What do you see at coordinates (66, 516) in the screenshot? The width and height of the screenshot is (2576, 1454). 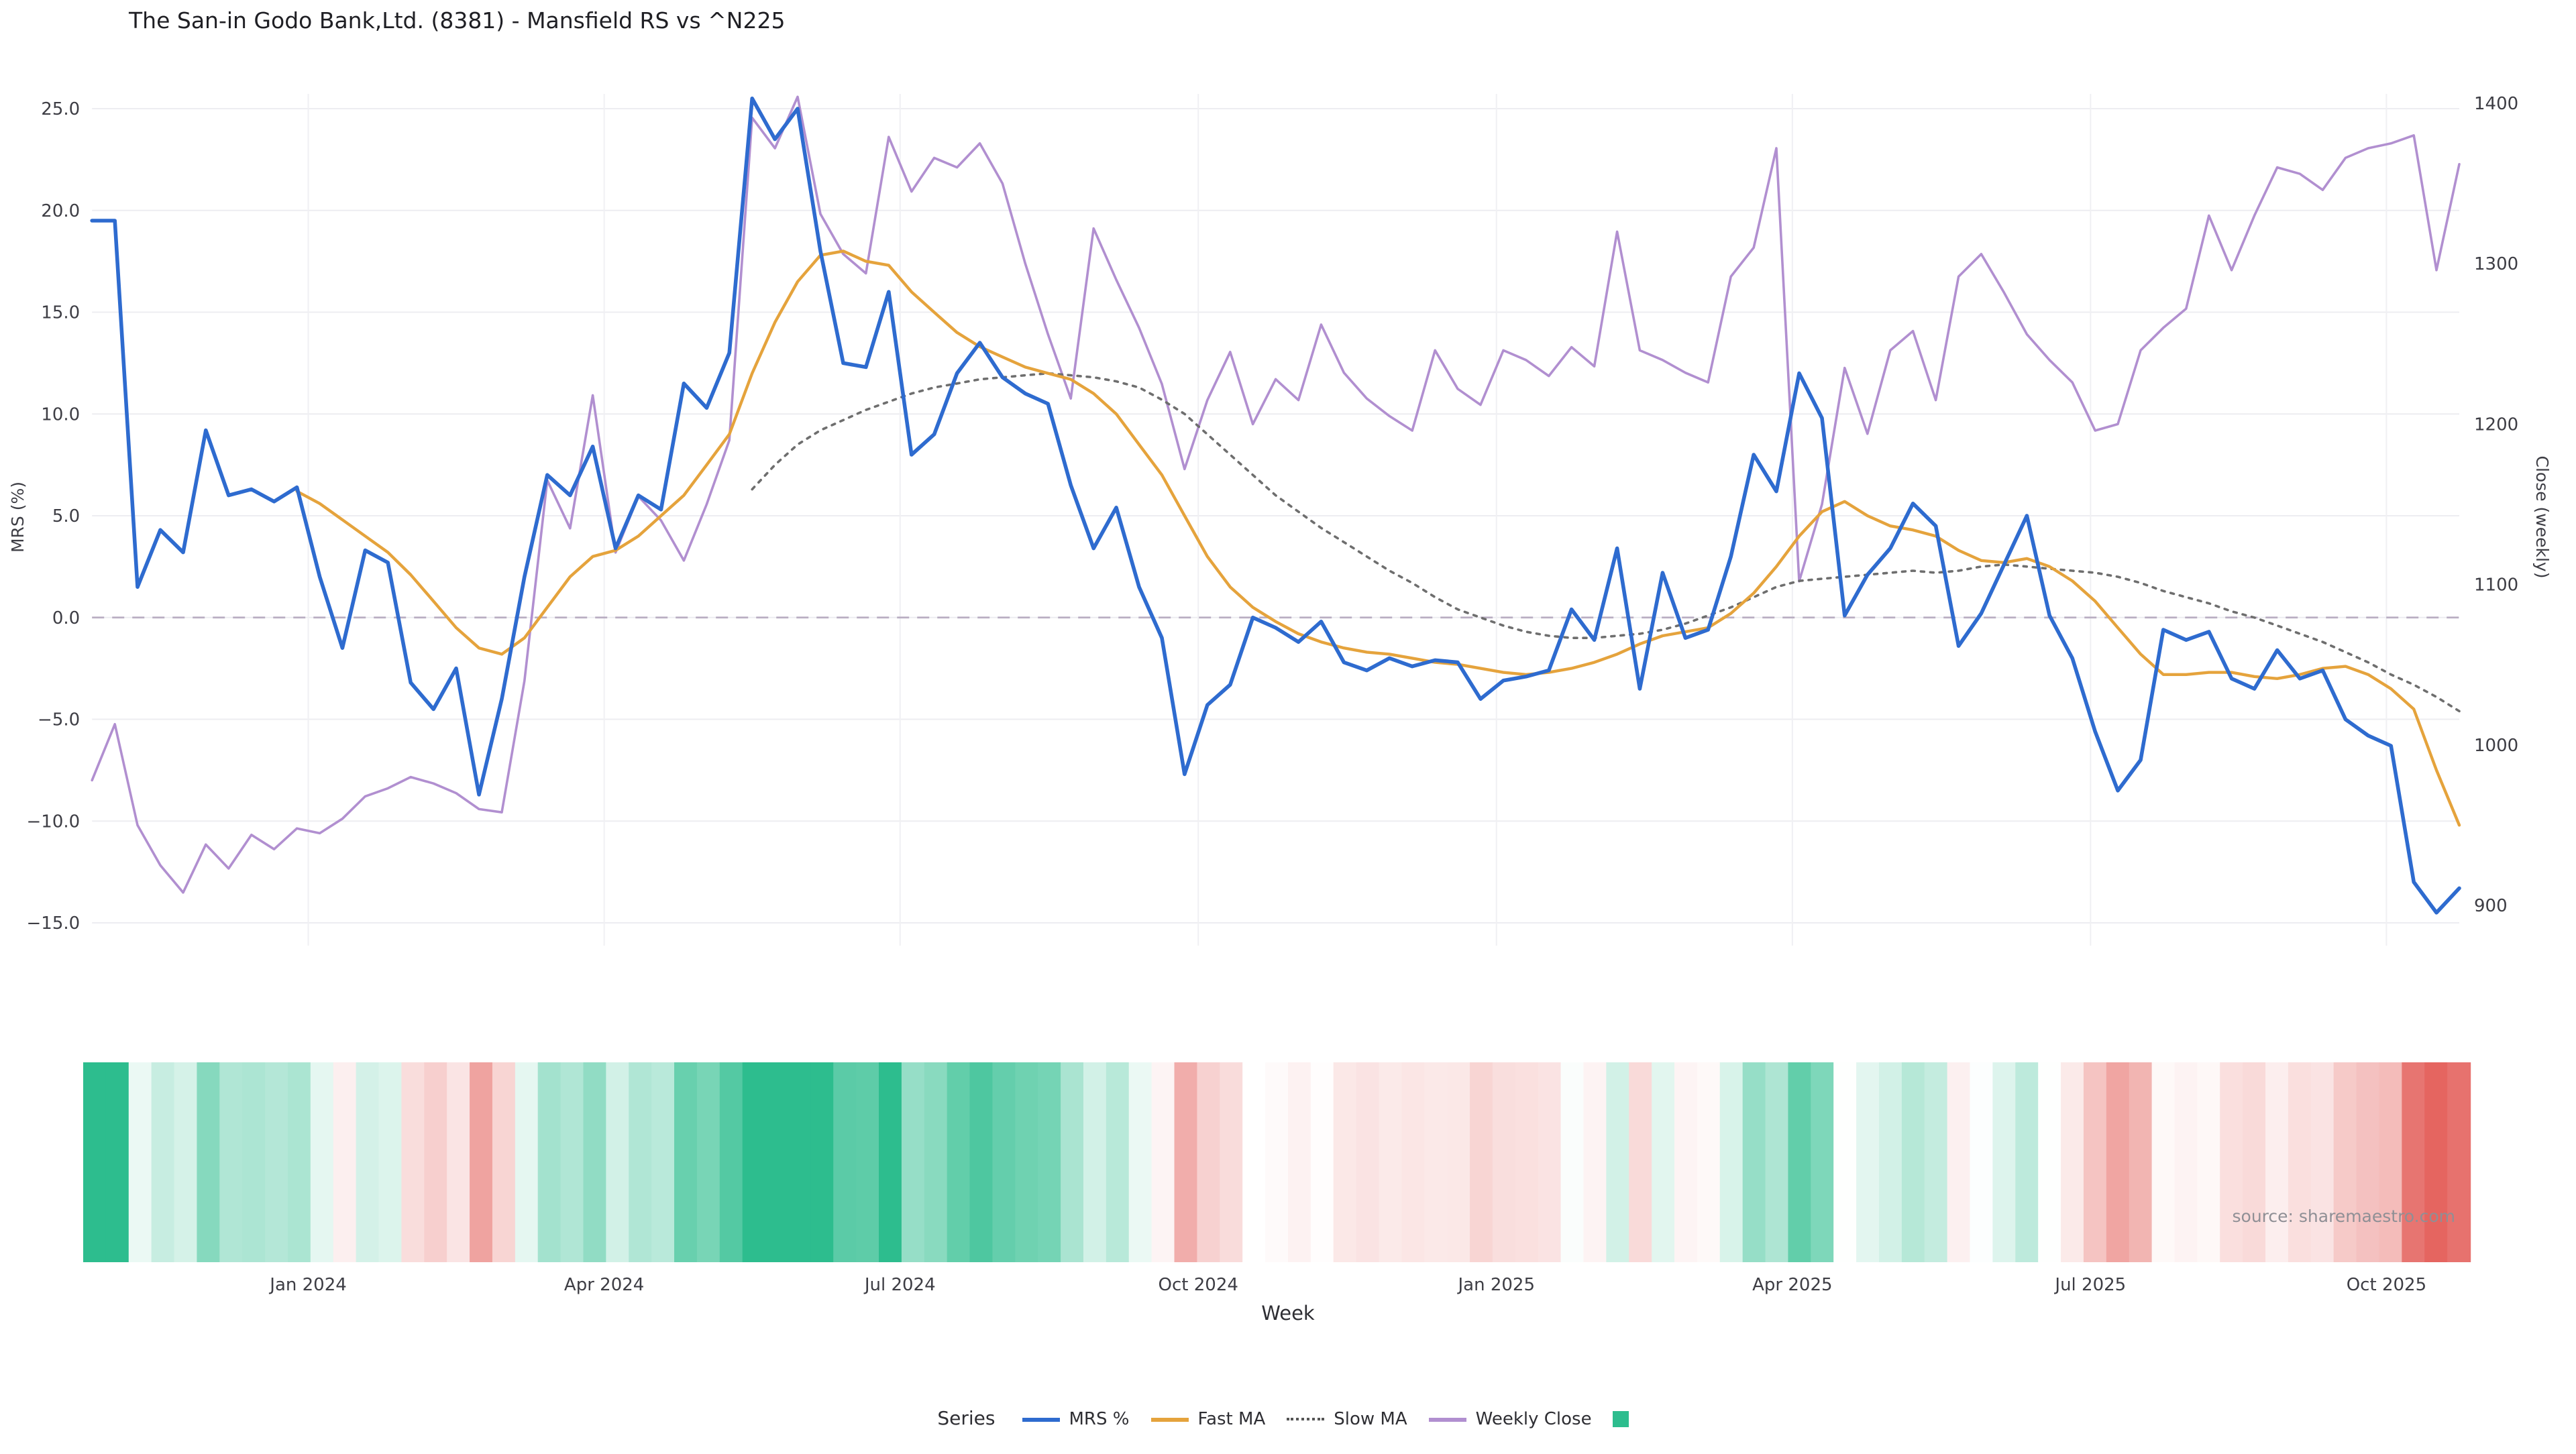 I see `left-tick-label: 5.0` at bounding box center [66, 516].